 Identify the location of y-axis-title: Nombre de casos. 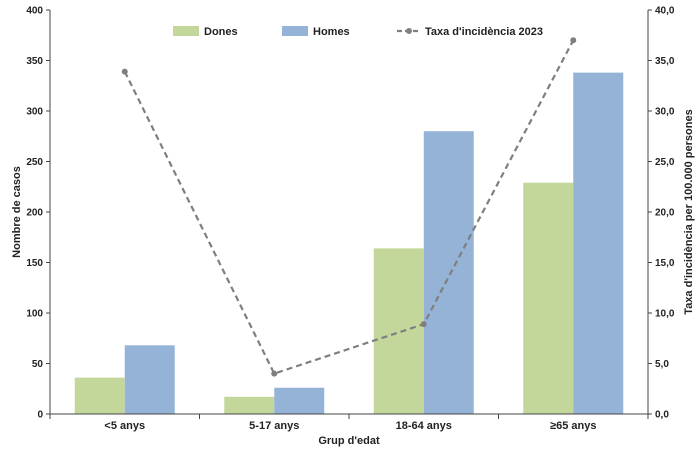
(17, 212).